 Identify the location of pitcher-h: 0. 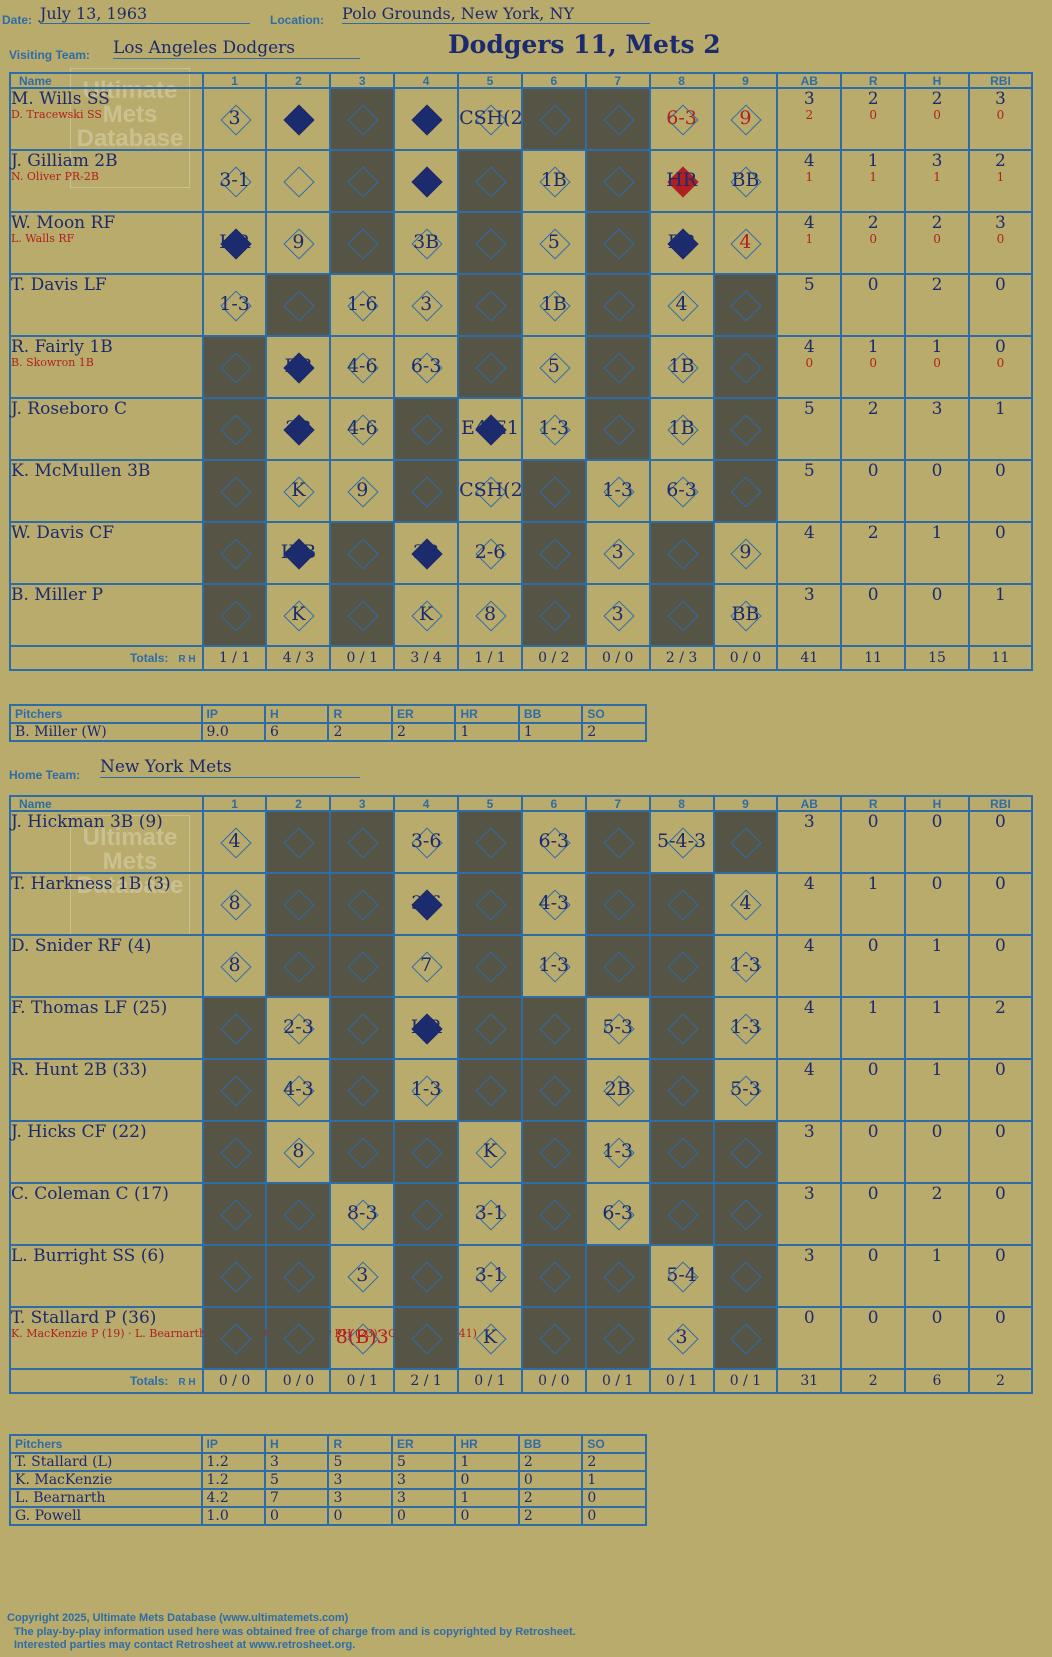
(296, 1516).